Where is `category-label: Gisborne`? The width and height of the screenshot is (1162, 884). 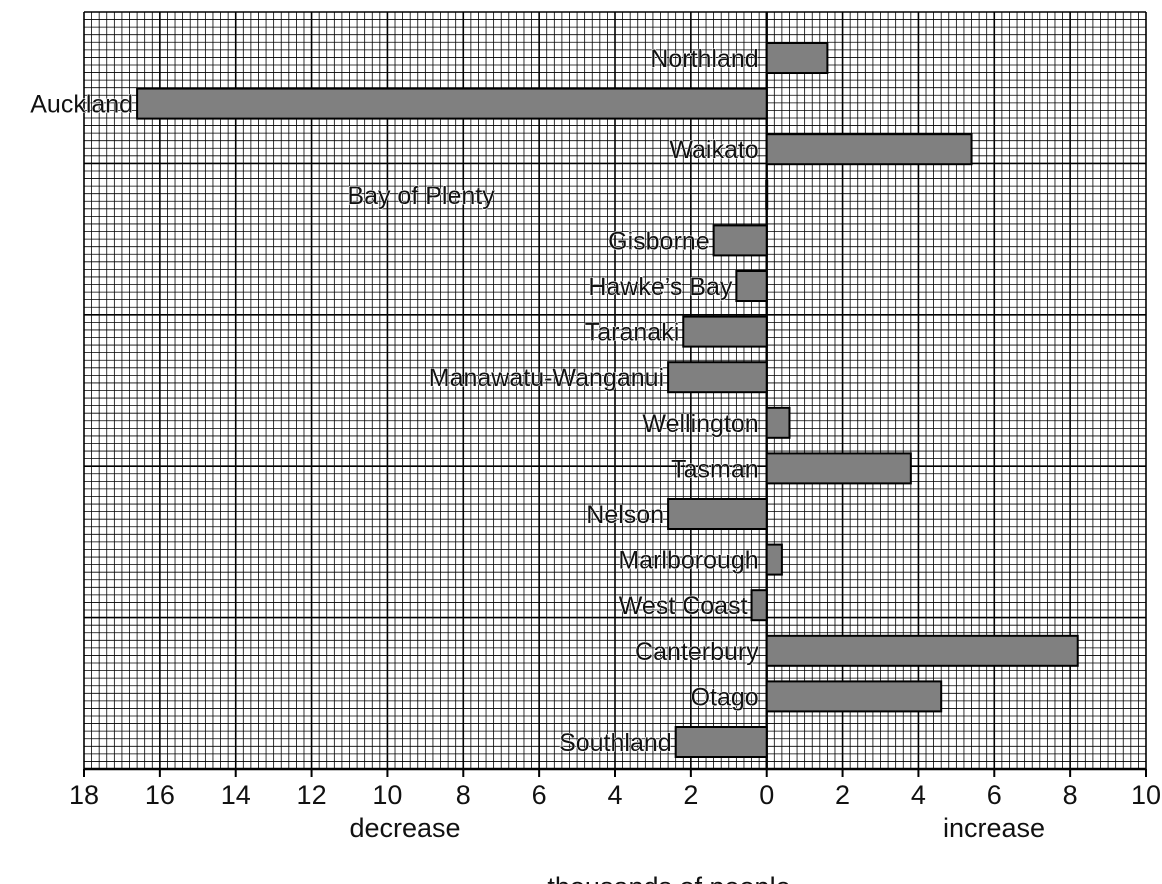
category-label: Gisborne is located at coordinates (658, 241).